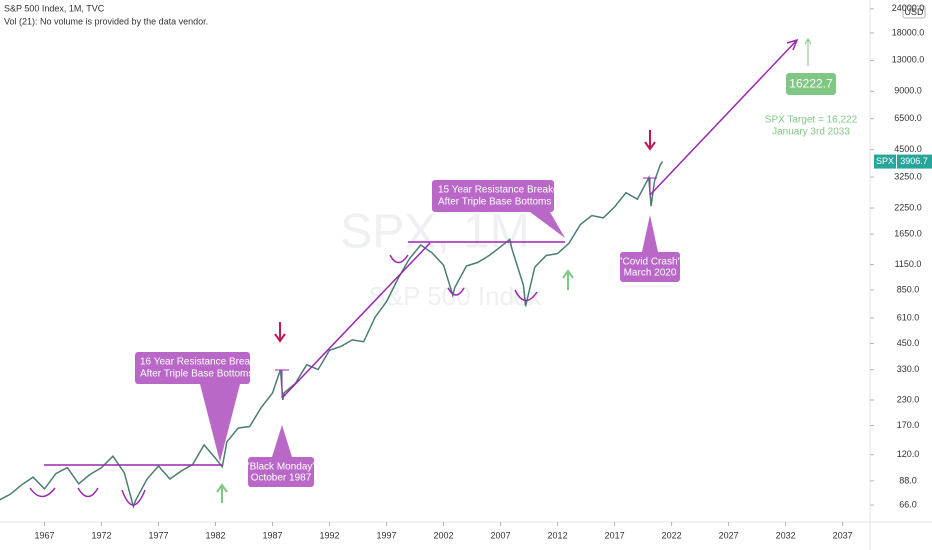  I want to click on currency-box, so click(914, 12).